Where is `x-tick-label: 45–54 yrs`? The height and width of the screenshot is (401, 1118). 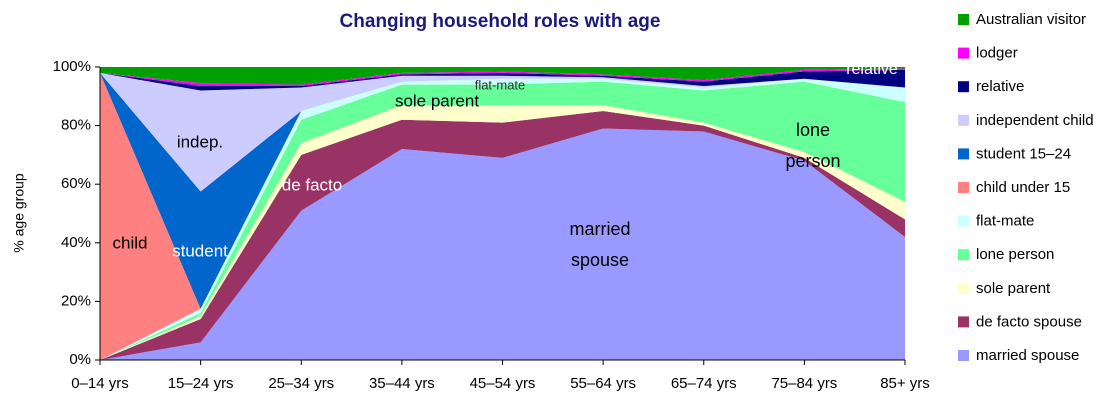 x-tick-label: 45–54 yrs is located at coordinates (503, 383).